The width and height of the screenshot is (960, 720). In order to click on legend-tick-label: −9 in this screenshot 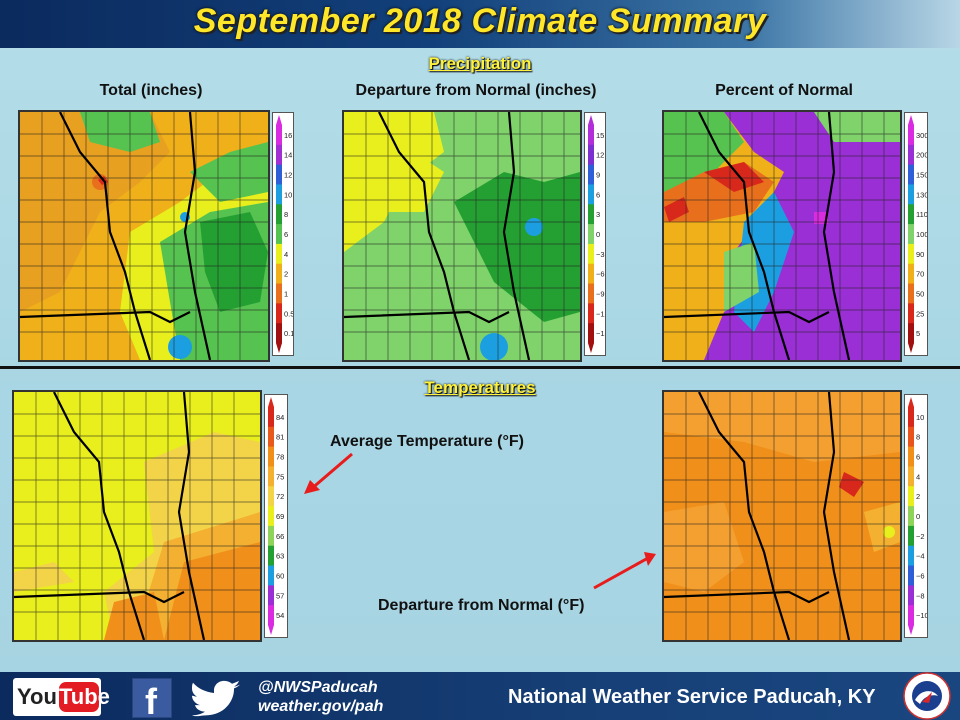, I will do `click(600, 293)`.